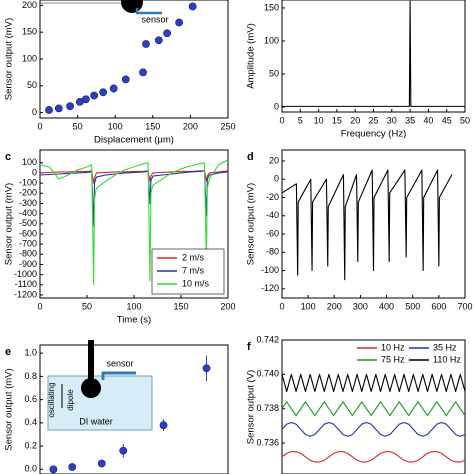  Describe the element at coordinates (272, 197) in the screenshot. I see `y-tick-label: -20` at that location.